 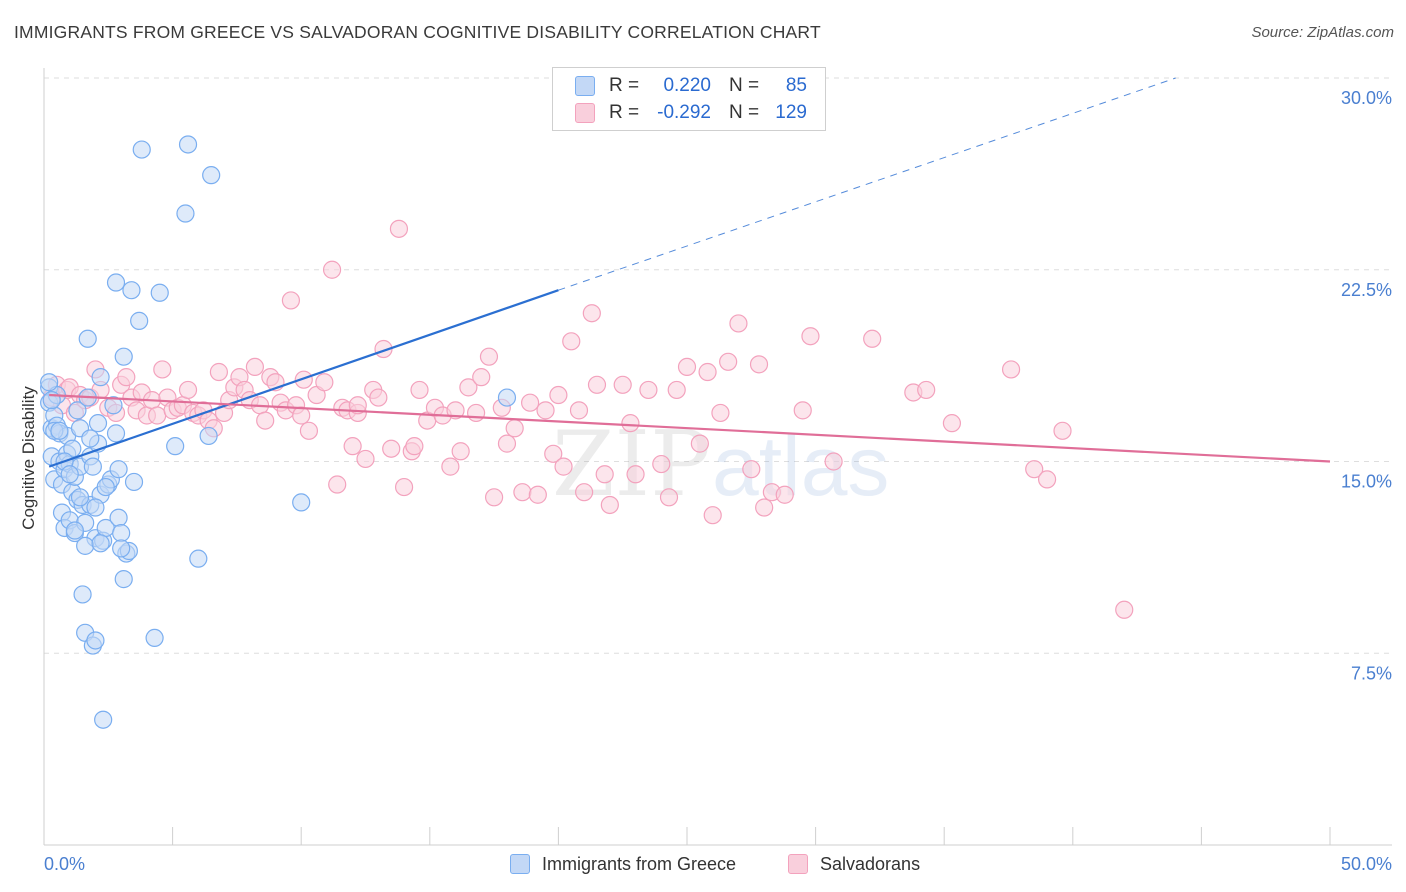 What do you see at coordinates (585, 86) in the screenshot?
I see `legend-swatch-greece` at bounding box center [585, 86].